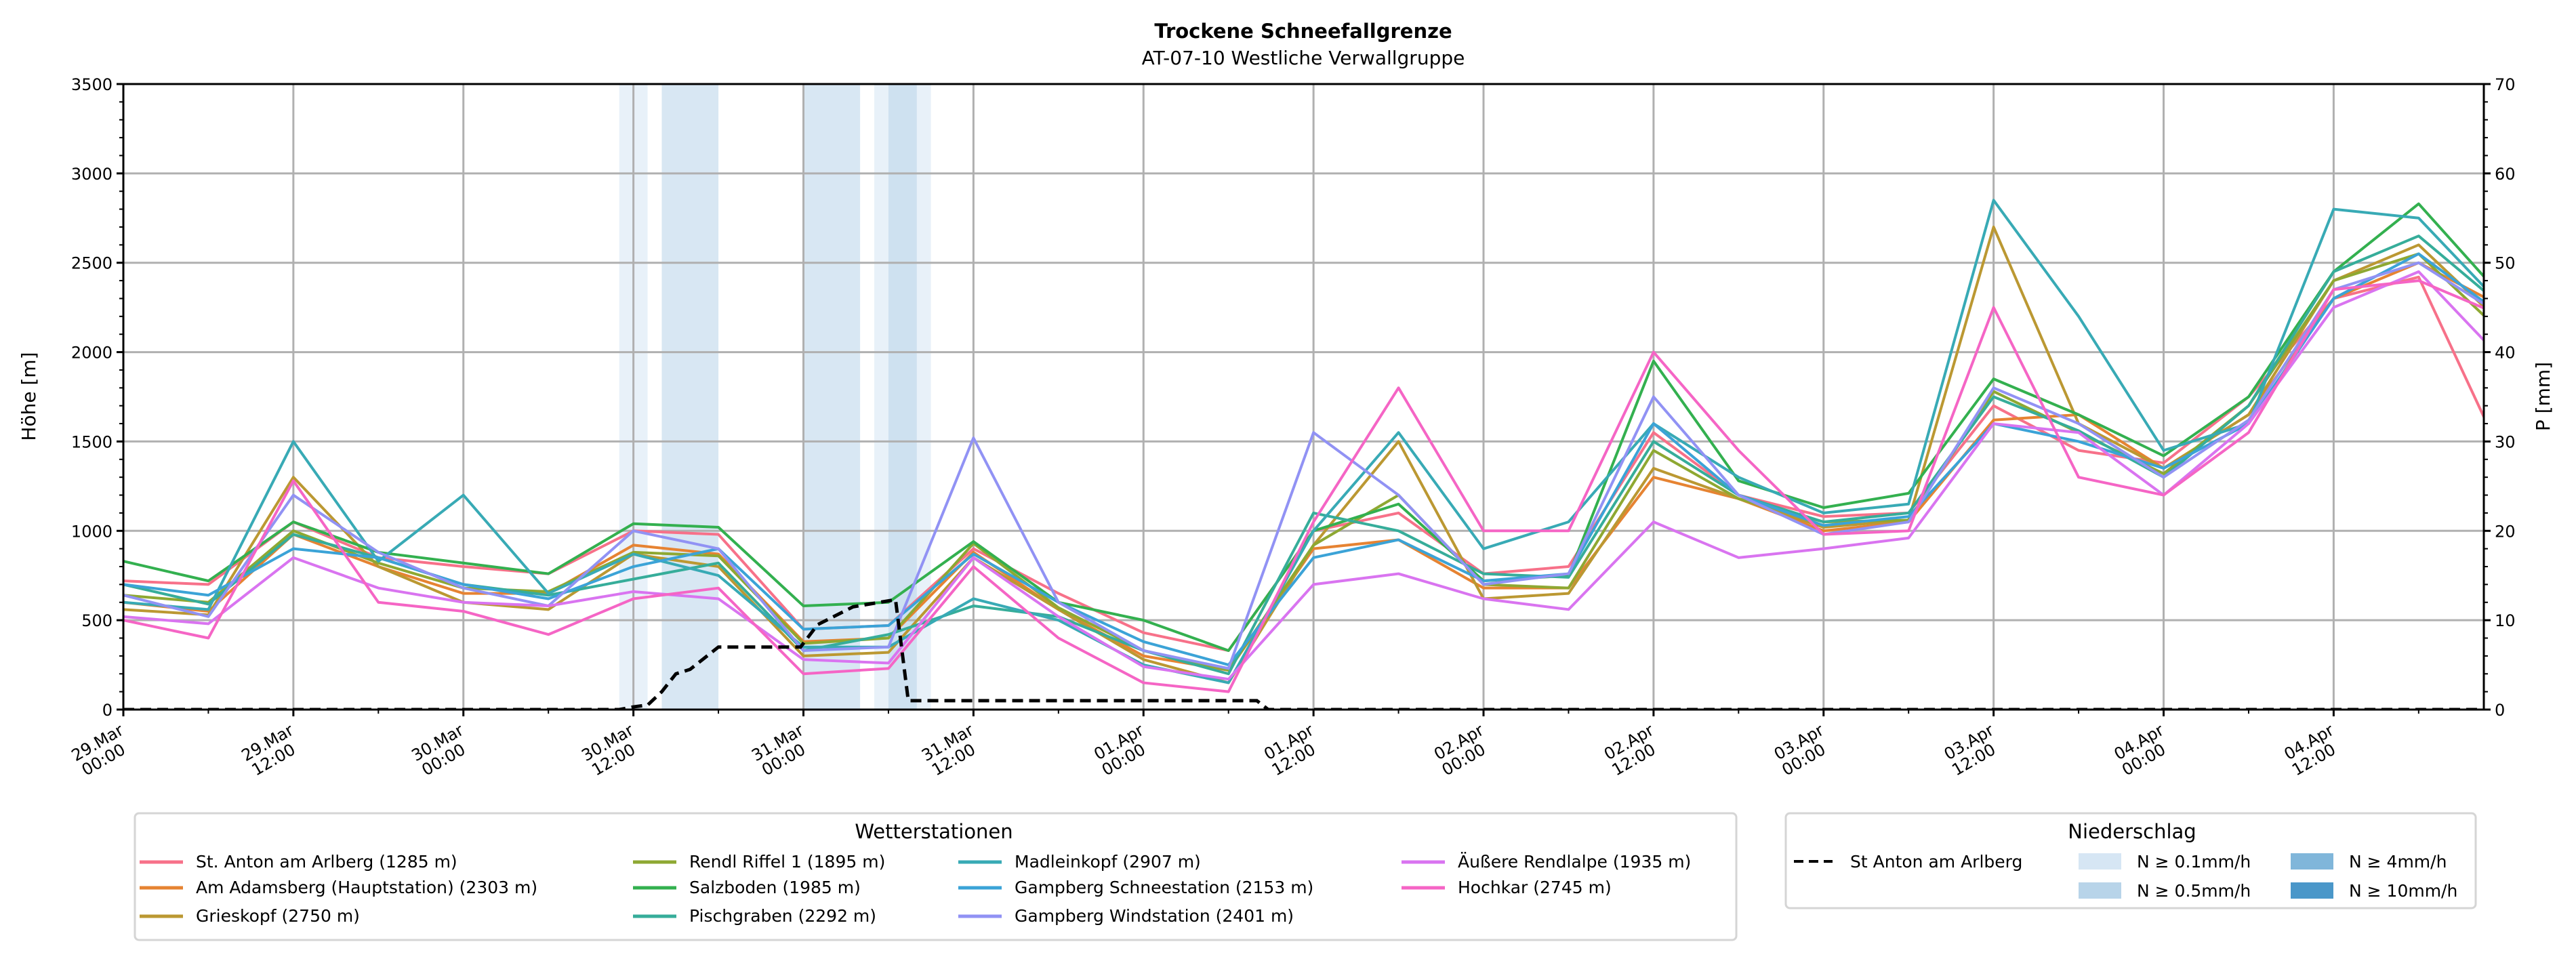 This screenshot has width=2576, height=961. I want to click on legend-item: Salzboden (1985 m), so click(747, 888).